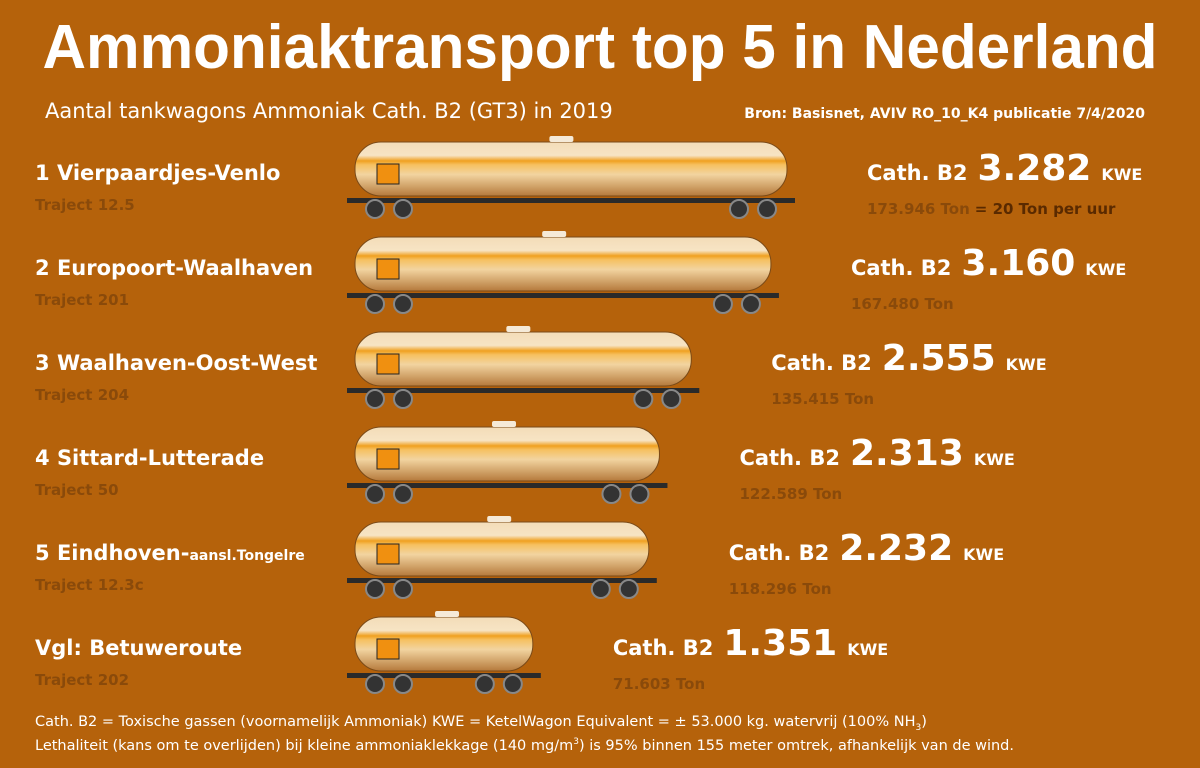  What do you see at coordinates (187, 363) in the screenshot?
I see `route-name: Waalhaven-Oost-West` at bounding box center [187, 363].